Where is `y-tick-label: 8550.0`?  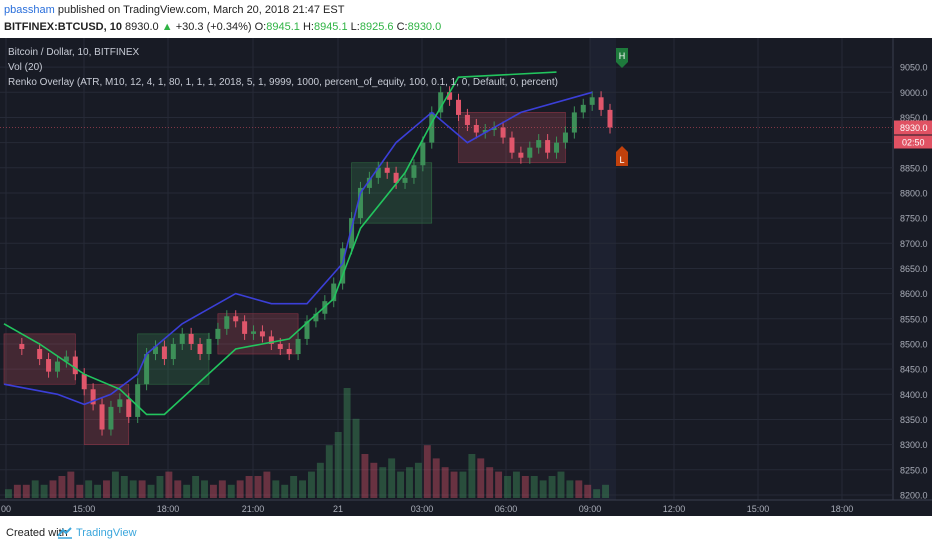
y-tick-label: 8550.0 is located at coordinates (914, 319).